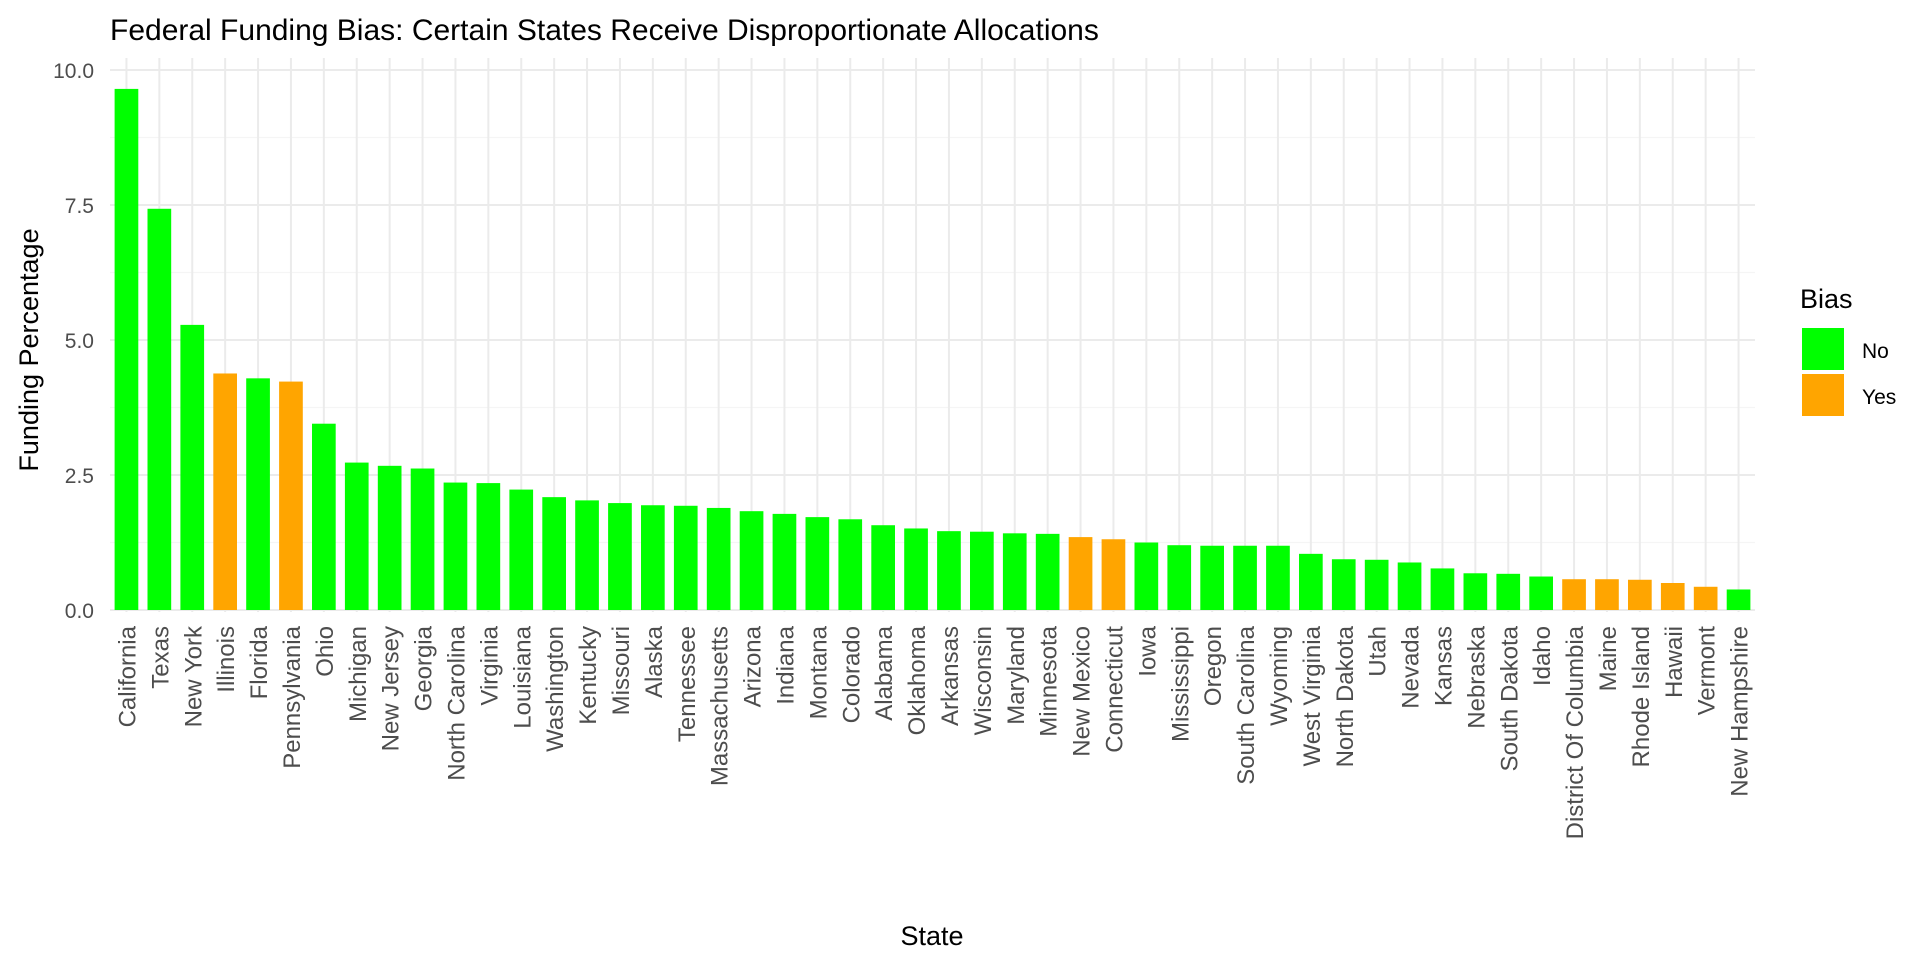  Describe the element at coordinates (588, 675) in the screenshot. I see `x-tick-label: Kentucky` at that location.